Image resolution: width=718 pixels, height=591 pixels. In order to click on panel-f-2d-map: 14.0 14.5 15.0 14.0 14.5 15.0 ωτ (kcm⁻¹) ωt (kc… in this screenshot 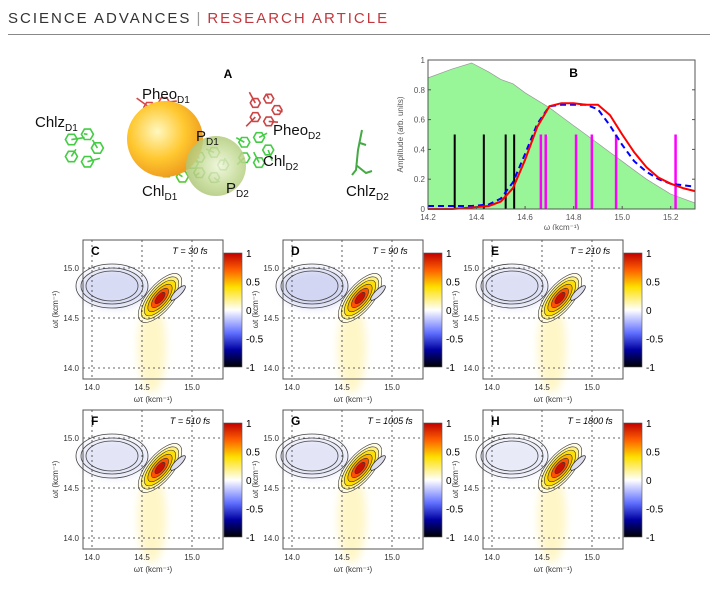, I will do `click(157, 491)`.